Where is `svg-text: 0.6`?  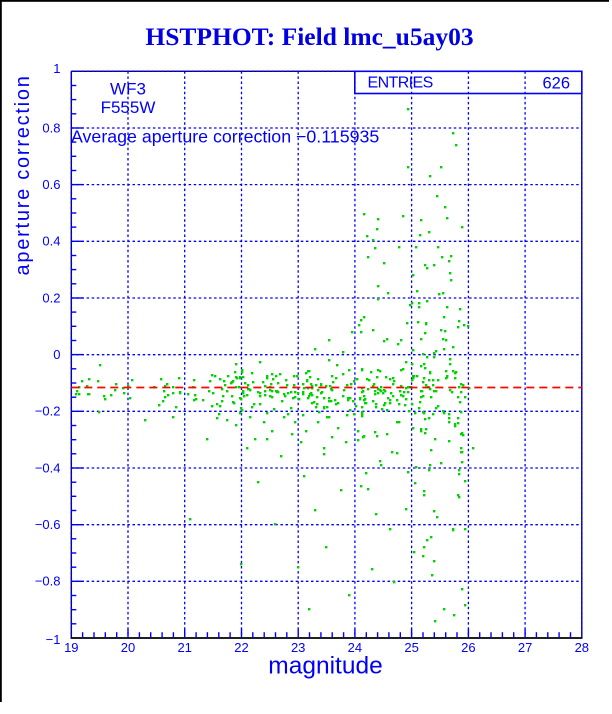
svg-text: 0.6 is located at coordinates (51, 184).